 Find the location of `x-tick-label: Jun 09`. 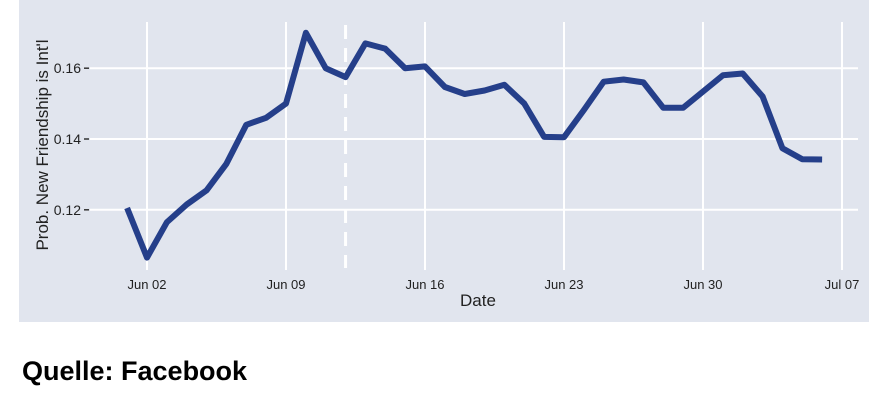

x-tick-label: Jun 09 is located at coordinates (285, 284).